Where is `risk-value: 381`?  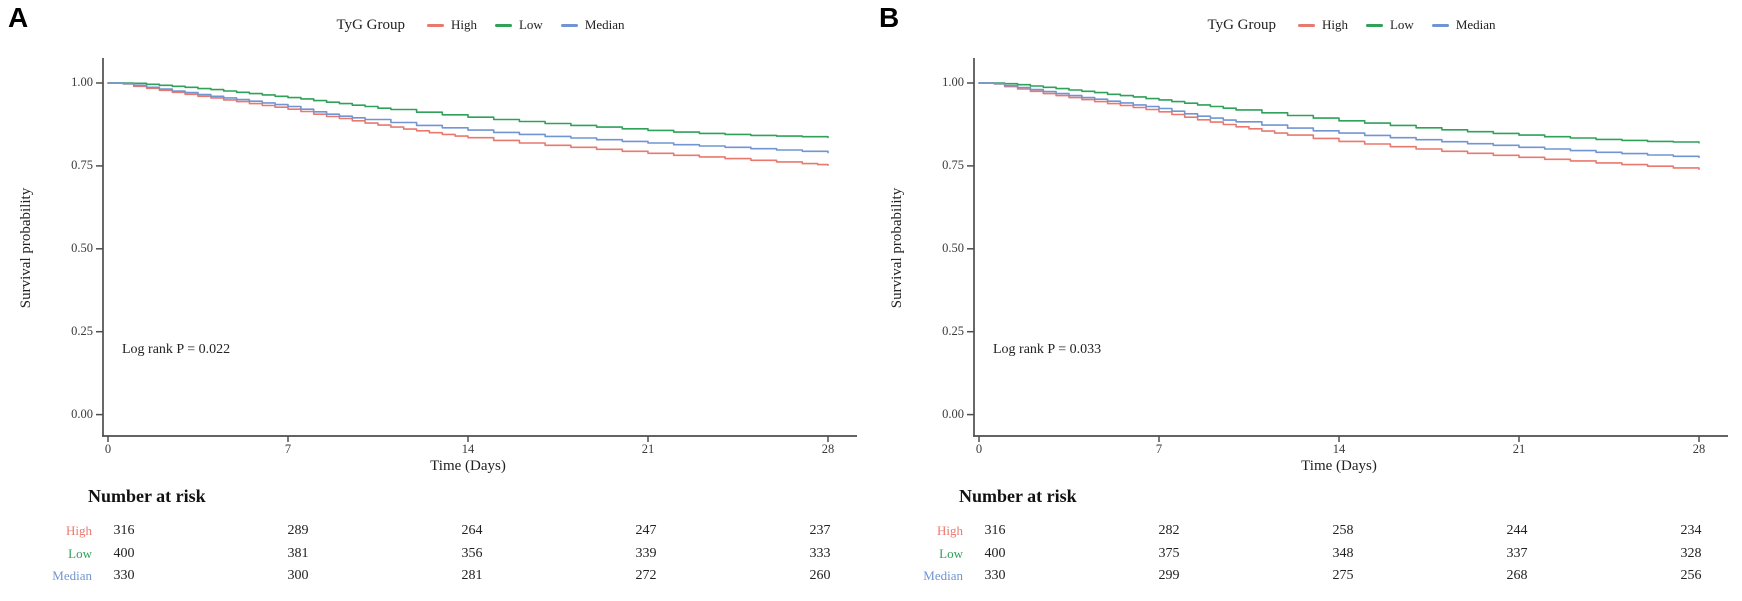
risk-value: 381 is located at coordinates (298, 553).